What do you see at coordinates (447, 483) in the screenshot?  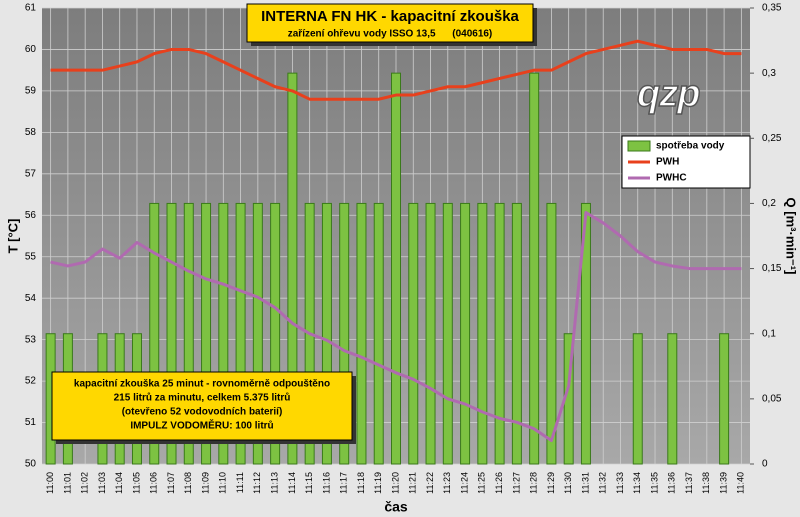 I see `x-tick-label: 11:23` at bounding box center [447, 483].